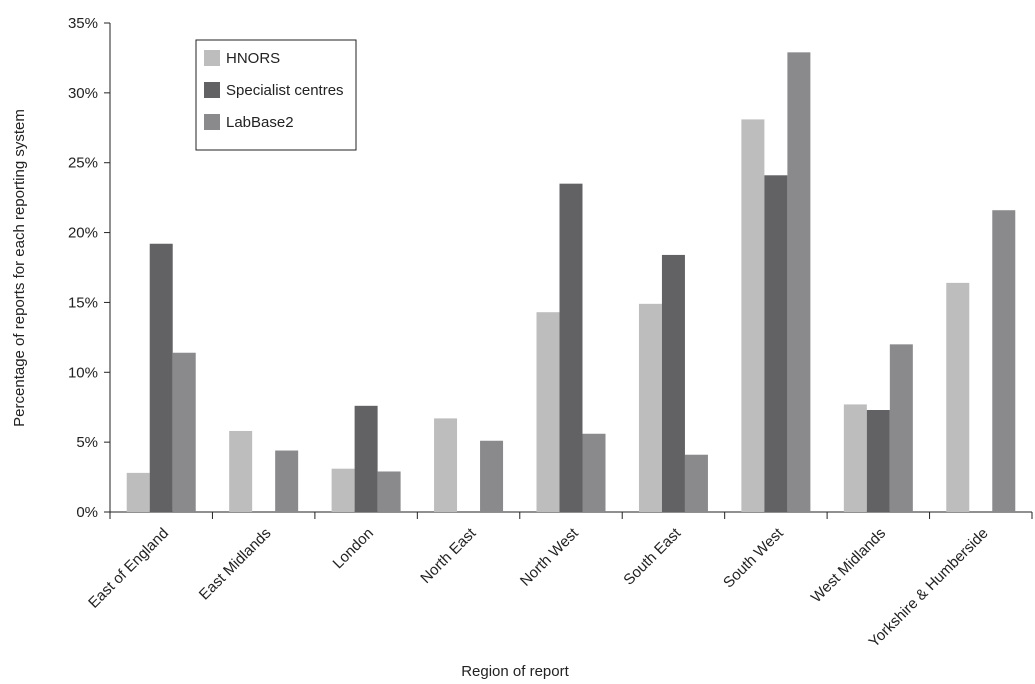 This screenshot has width=1035, height=684. What do you see at coordinates (652, 556) in the screenshot?
I see `x-tick-label: South East` at bounding box center [652, 556].